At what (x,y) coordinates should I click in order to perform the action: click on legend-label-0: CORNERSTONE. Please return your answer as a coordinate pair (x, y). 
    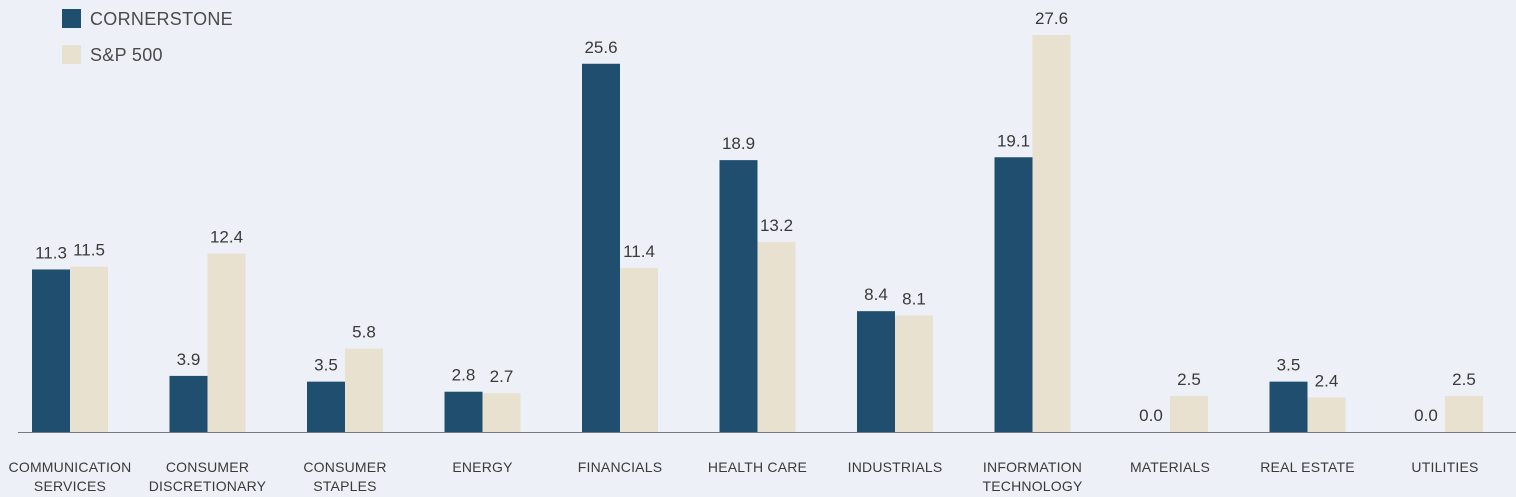
    Looking at the image, I should click on (161, 19).